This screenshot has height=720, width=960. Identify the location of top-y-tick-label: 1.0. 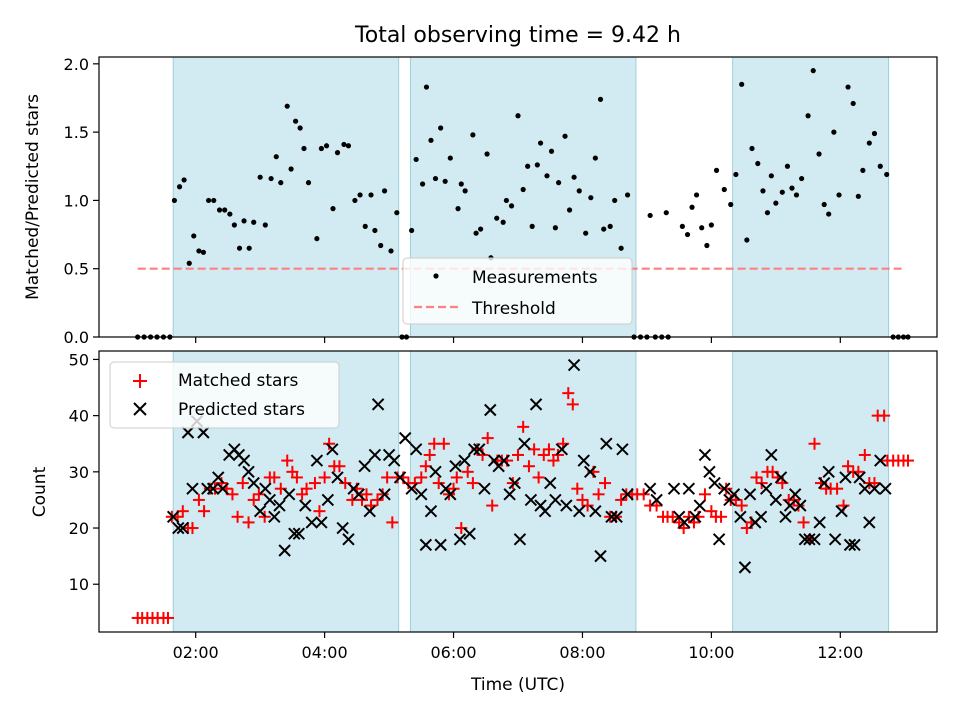
(76, 200).